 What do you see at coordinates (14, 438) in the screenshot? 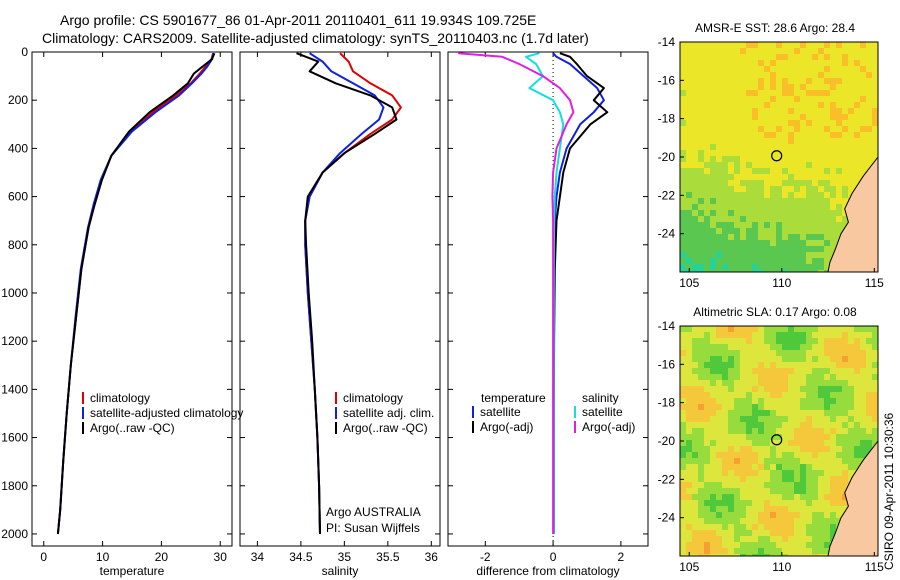
I see `y-tick-label: 1600` at bounding box center [14, 438].